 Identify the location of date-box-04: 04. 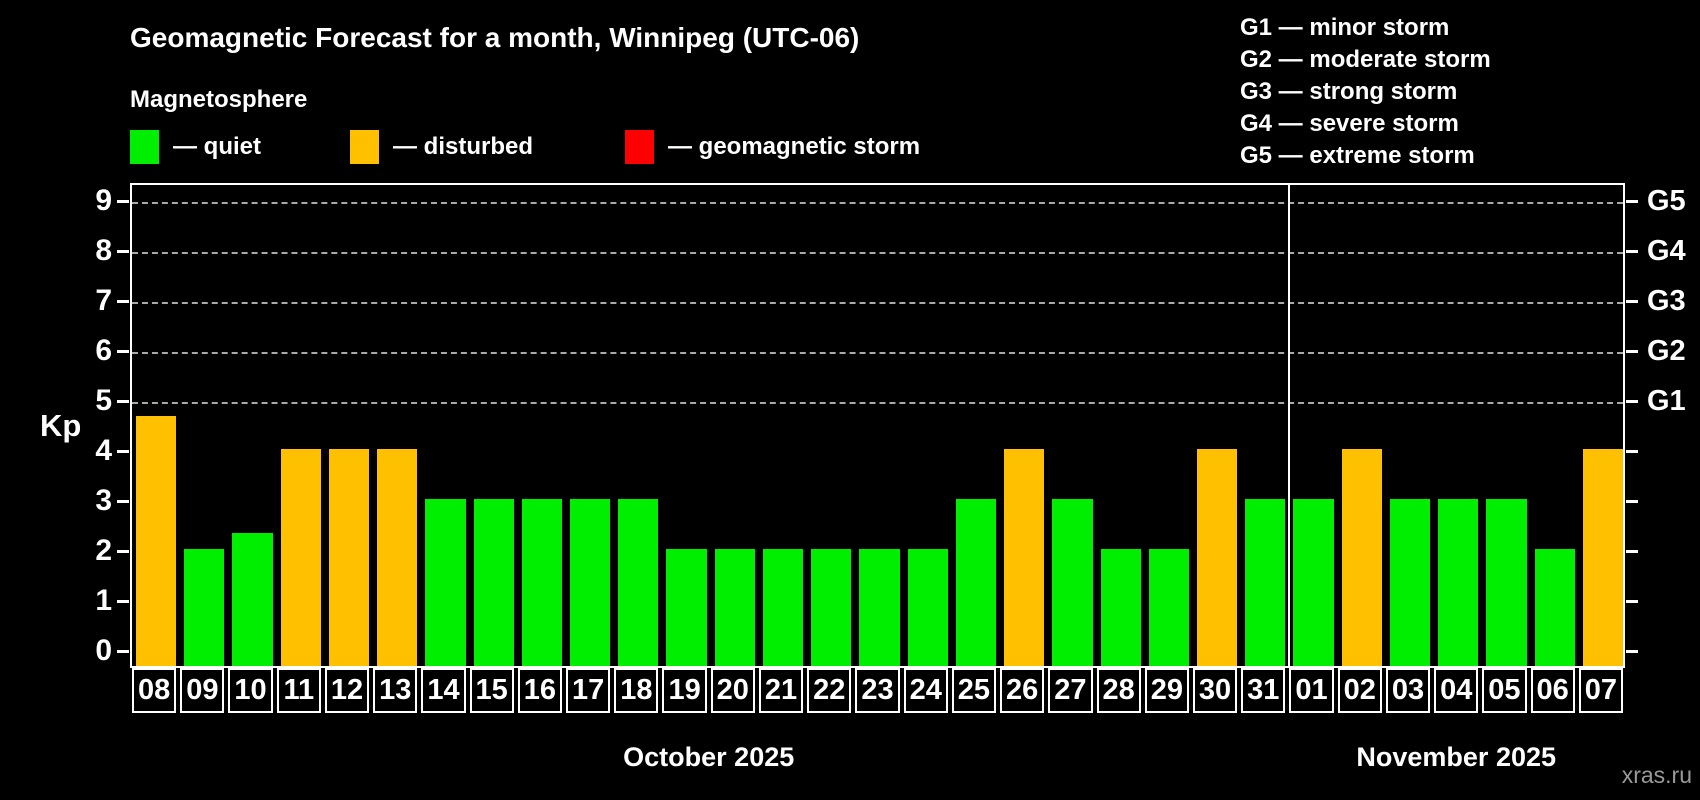
(1456, 690).